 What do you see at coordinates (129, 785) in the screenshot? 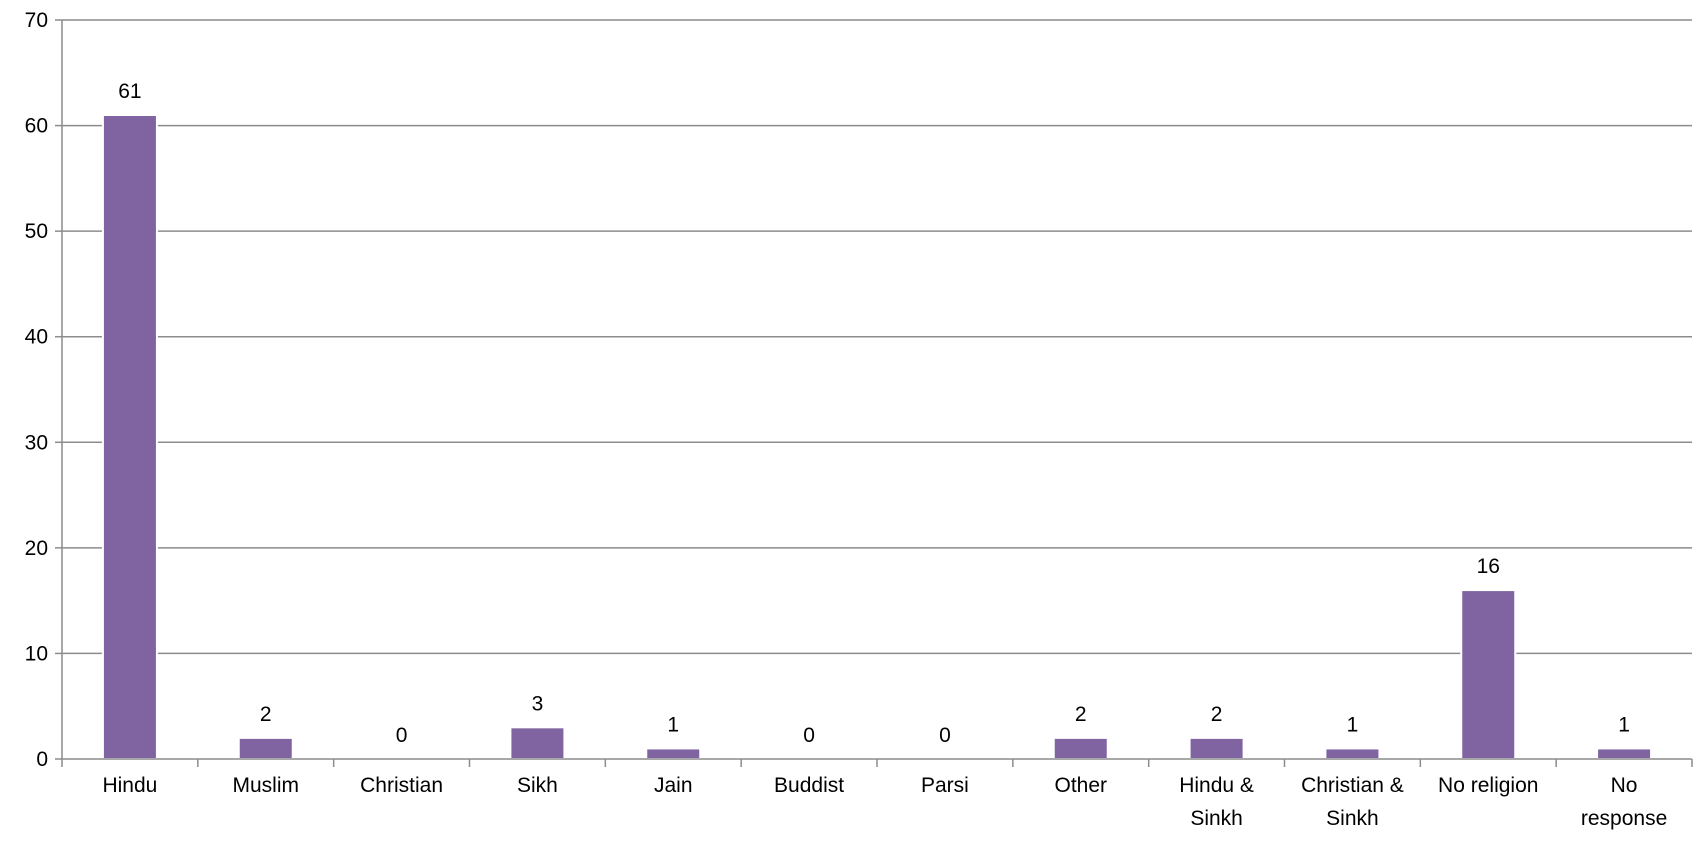
I see `x-tick-label-hindu: Hindu` at bounding box center [129, 785].